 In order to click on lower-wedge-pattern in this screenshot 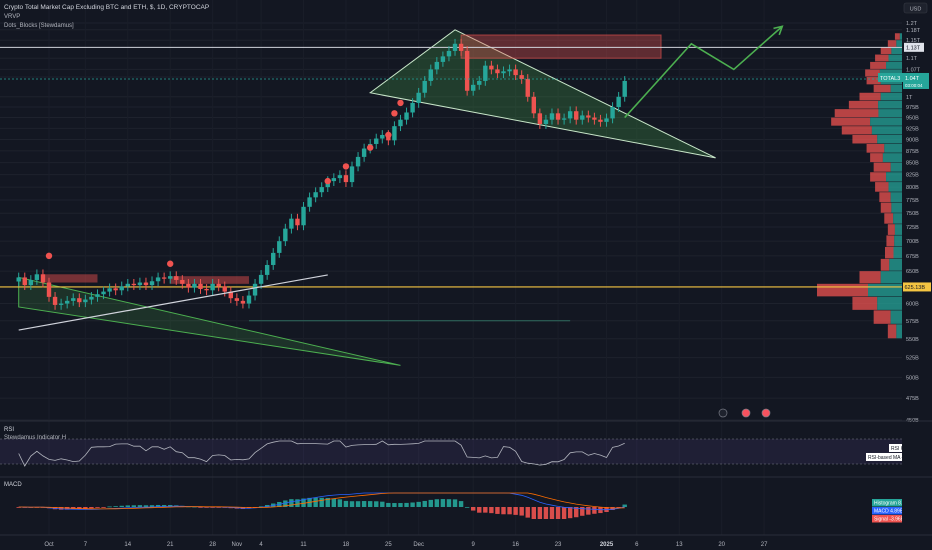, I will do `click(209, 321)`.